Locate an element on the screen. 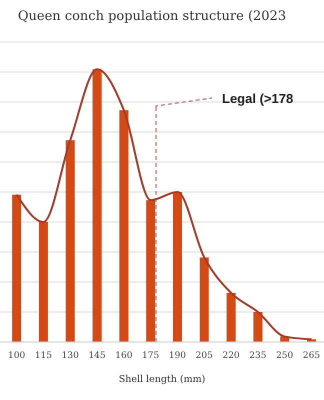 The width and height of the screenshot is (324, 400). x-tick-label: 115 is located at coordinates (43, 356).